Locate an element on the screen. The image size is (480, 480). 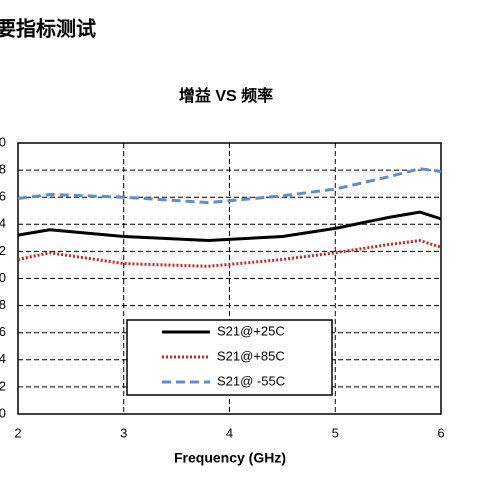
heading: 要指标测试 is located at coordinates (48, 28).